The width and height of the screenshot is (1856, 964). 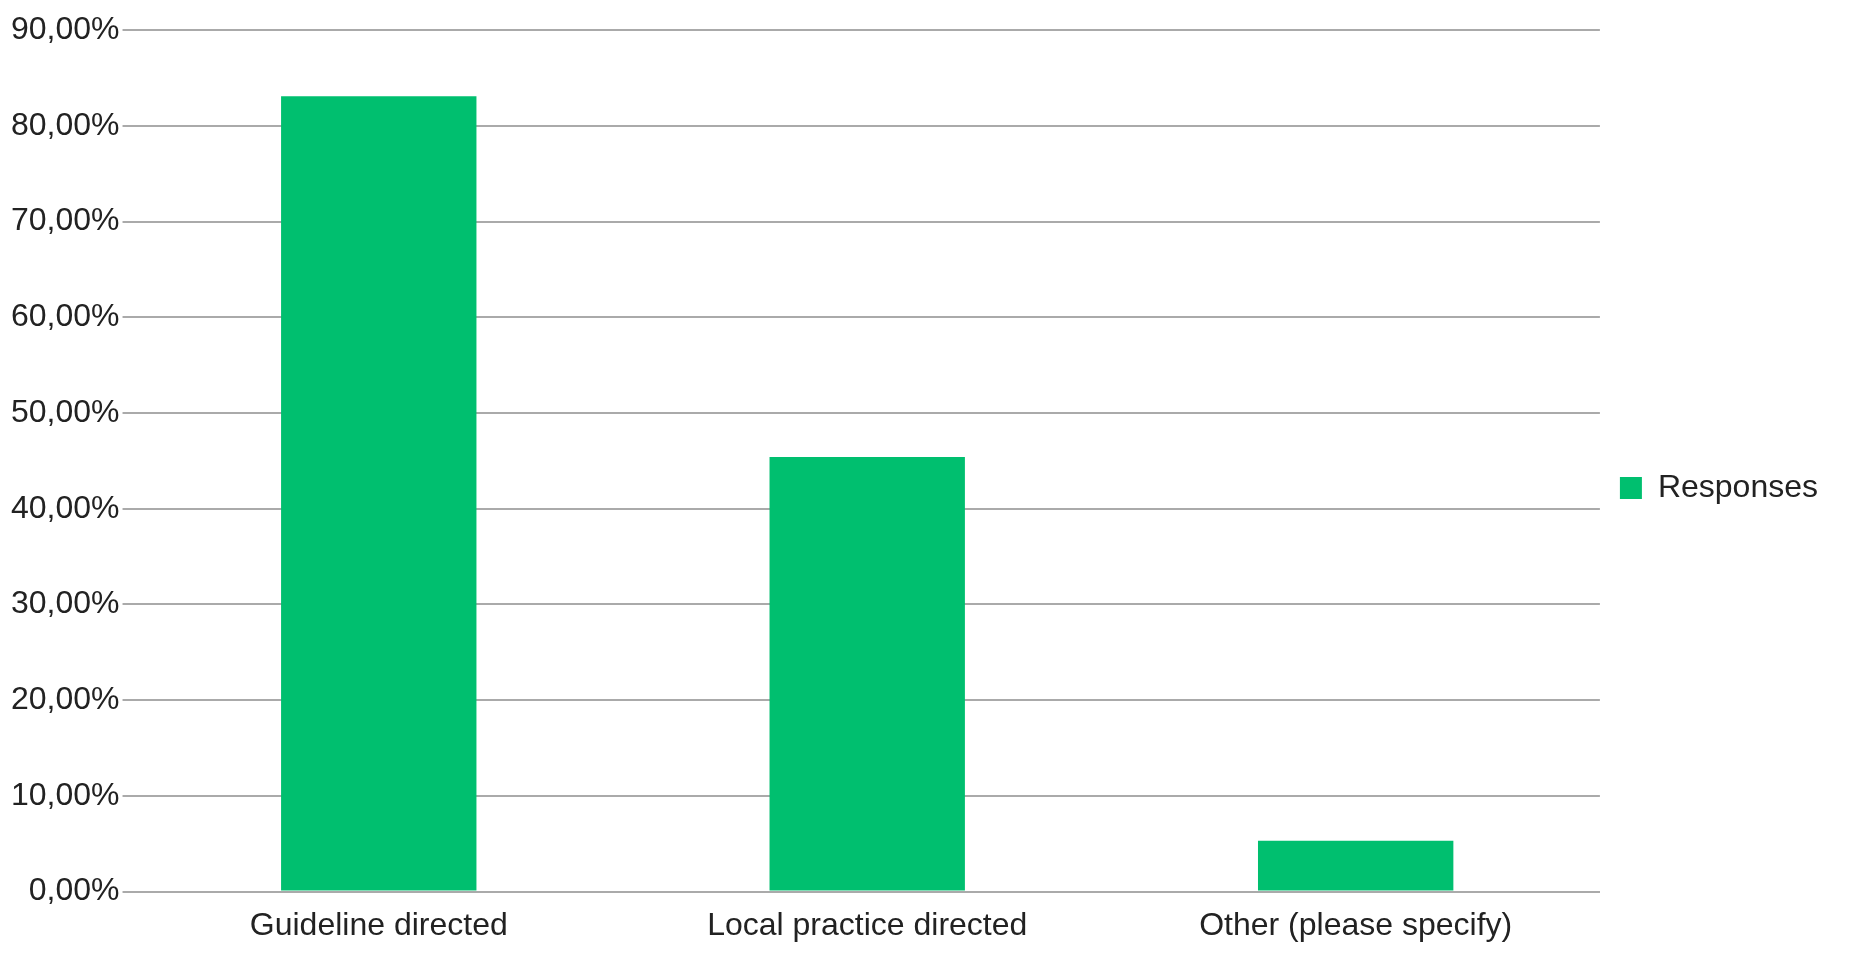 What do you see at coordinates (65, 793) in the screenshot?
I see `y-tick-label: 10,00%` at bounding box center [65, 793].